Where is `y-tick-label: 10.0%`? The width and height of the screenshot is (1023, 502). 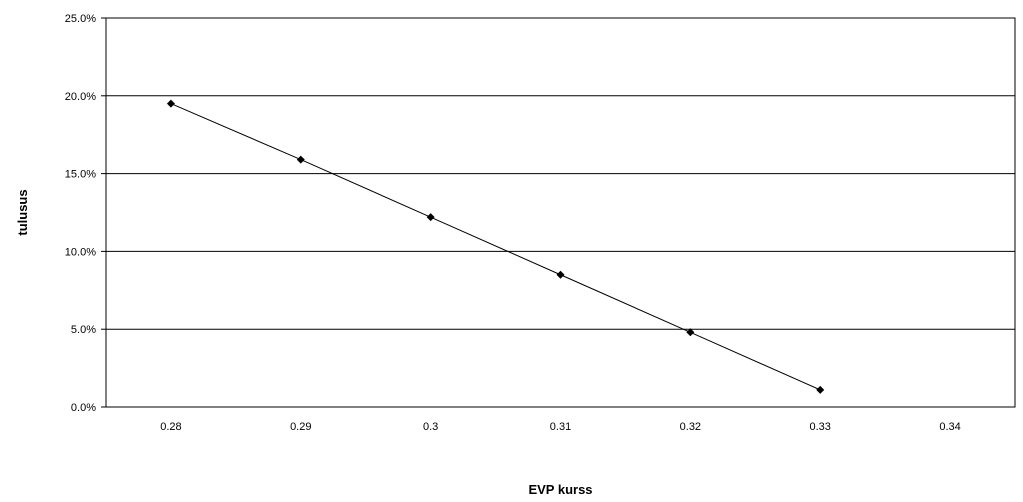 y-tick-label: 10.0% is located at coordinates (80, 252).